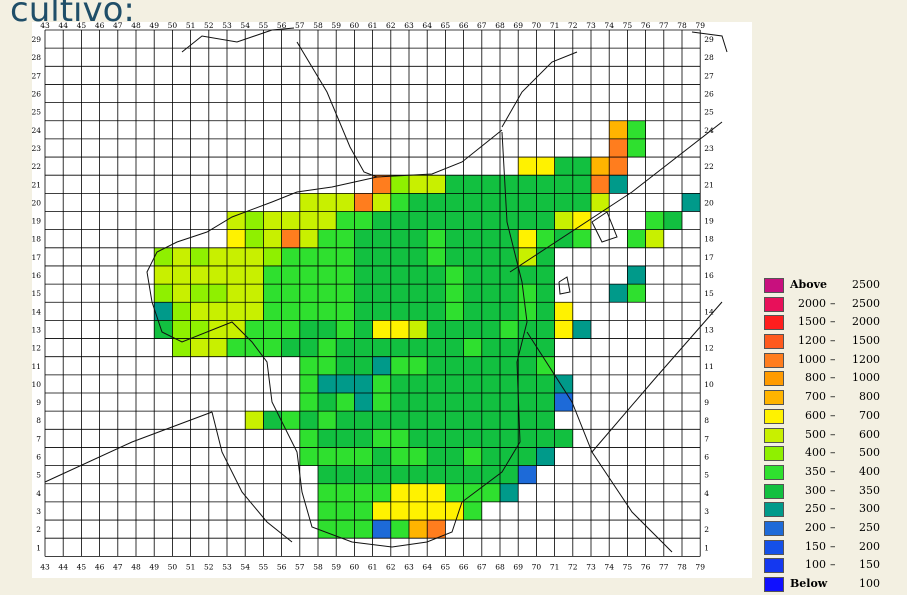 Image resolution: width=907 pixels, height=595 pixels. I want to click on legend-label: 250, so click(815, 509).